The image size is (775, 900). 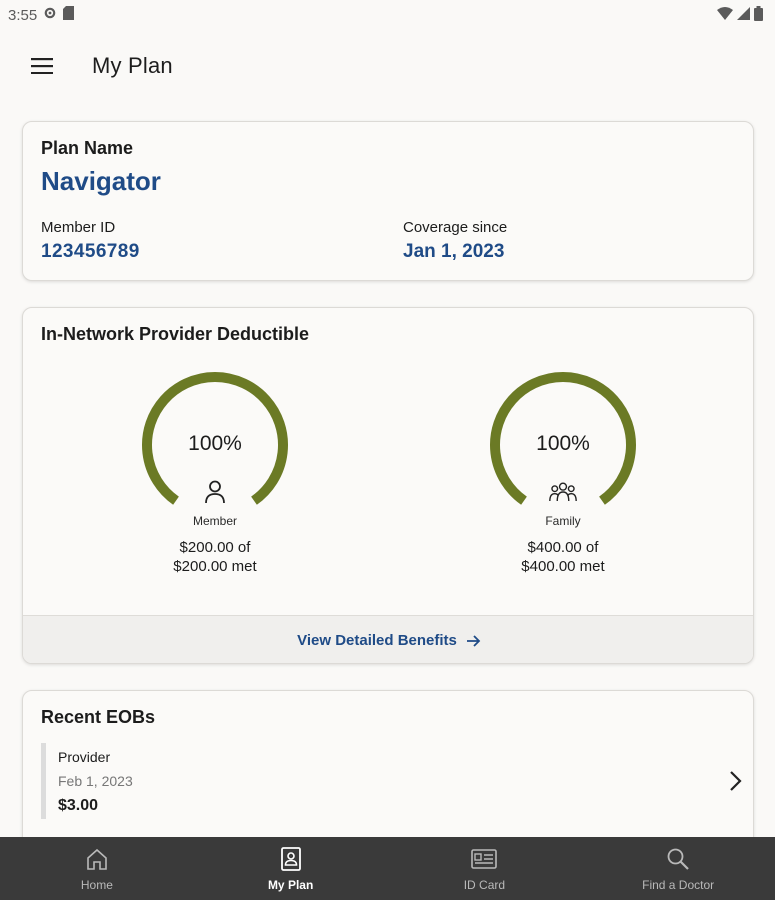 I want to click on person-icon, so click(x=215, y=492).